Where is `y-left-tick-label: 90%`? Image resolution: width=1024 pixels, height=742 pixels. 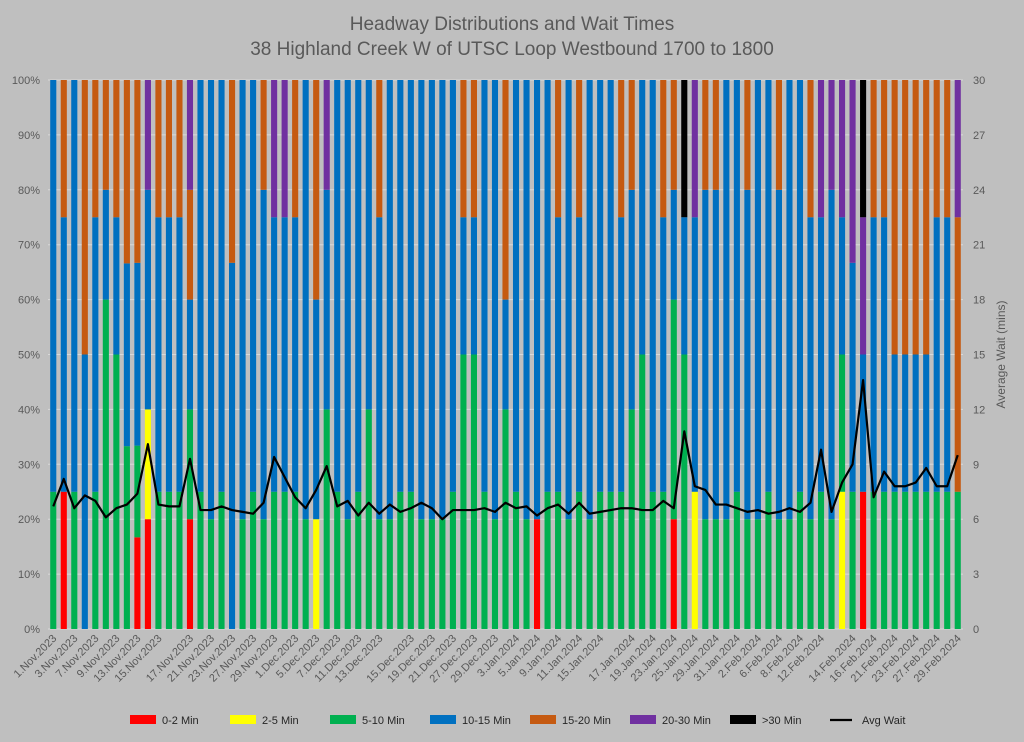
y-left-tick-label: 90% is located at coordinates (29, 136).